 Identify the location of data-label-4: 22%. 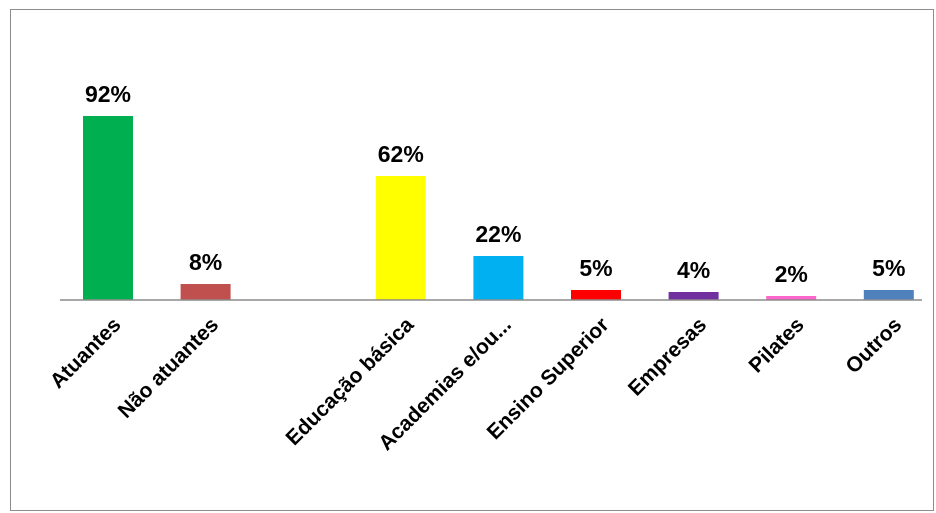
(498, 234).